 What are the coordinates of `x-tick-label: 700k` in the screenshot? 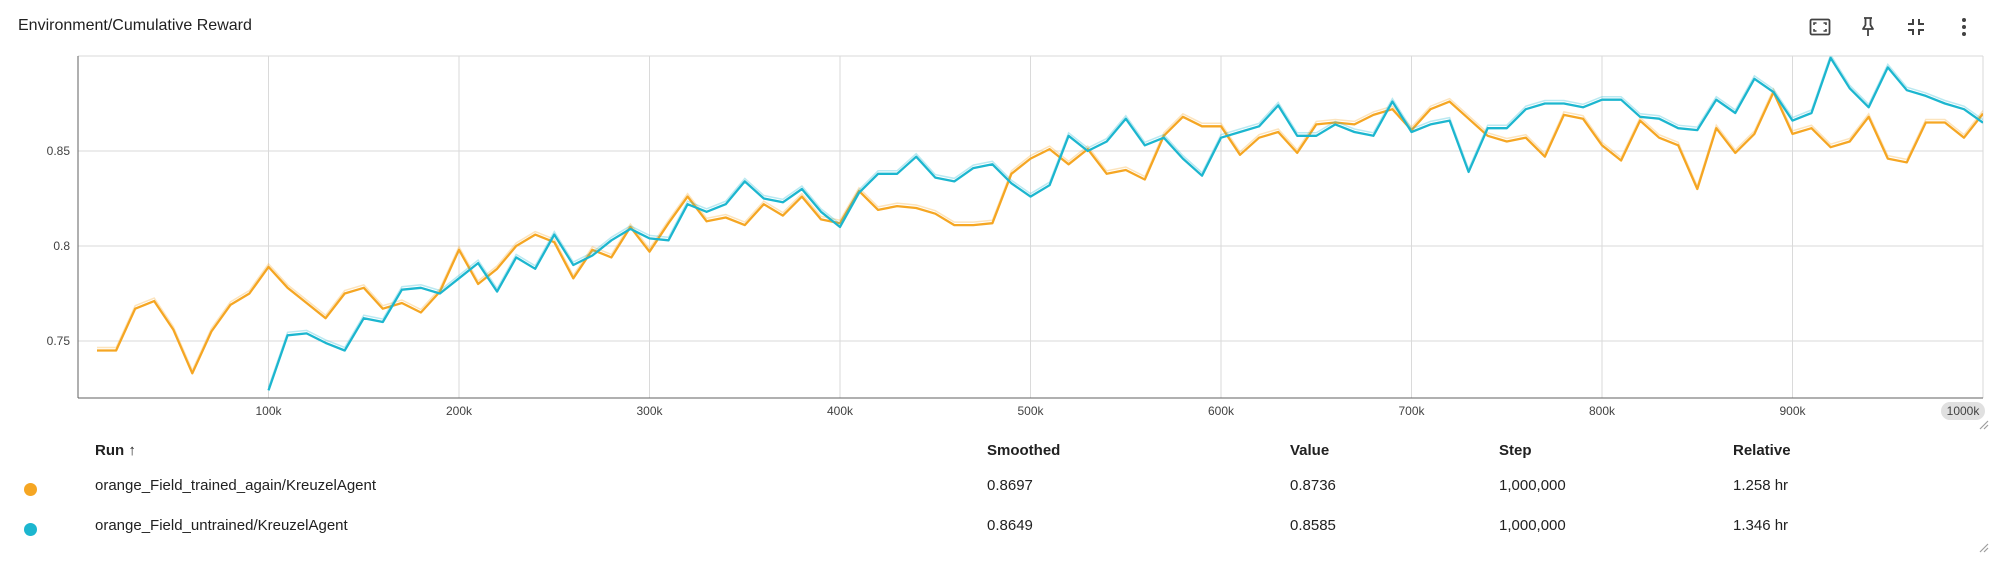 It's located at (1411, 411).